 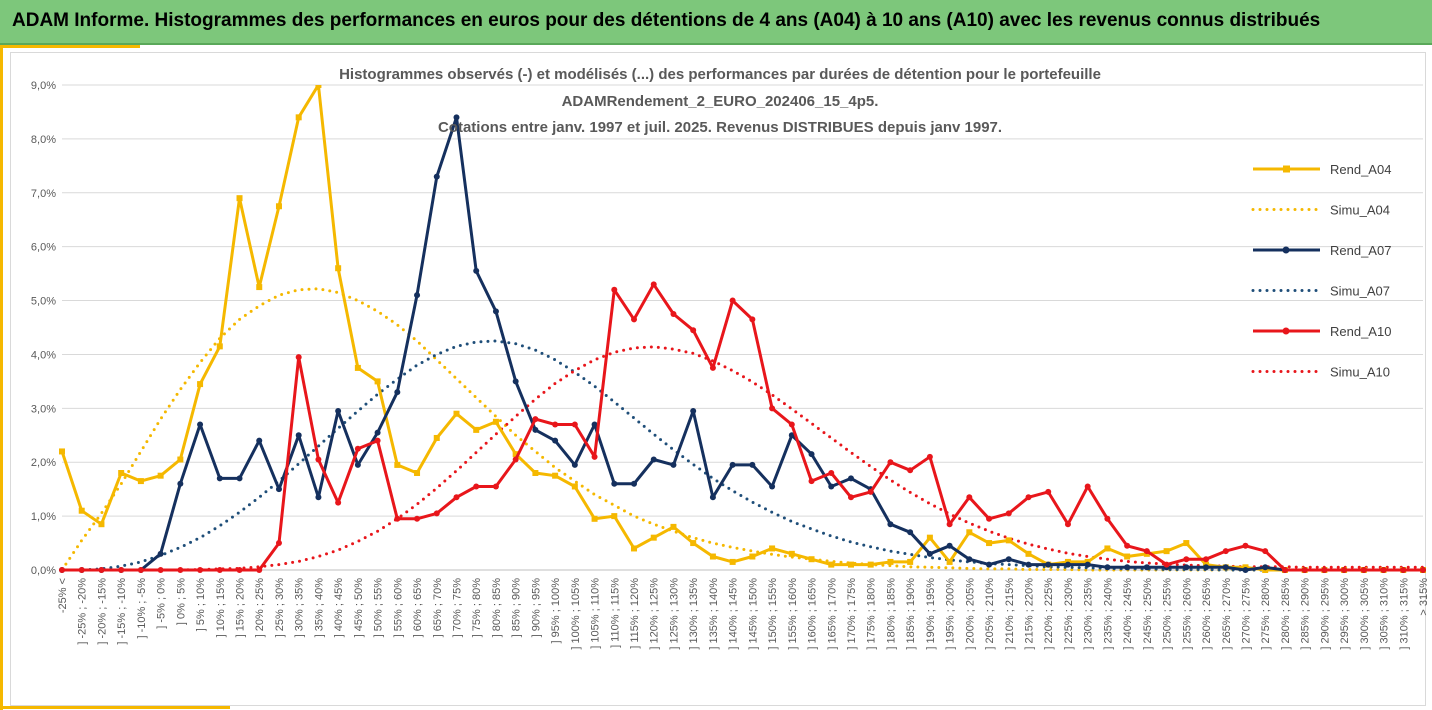 I want to click on accent-bar-left, so click(x=1, y=377).